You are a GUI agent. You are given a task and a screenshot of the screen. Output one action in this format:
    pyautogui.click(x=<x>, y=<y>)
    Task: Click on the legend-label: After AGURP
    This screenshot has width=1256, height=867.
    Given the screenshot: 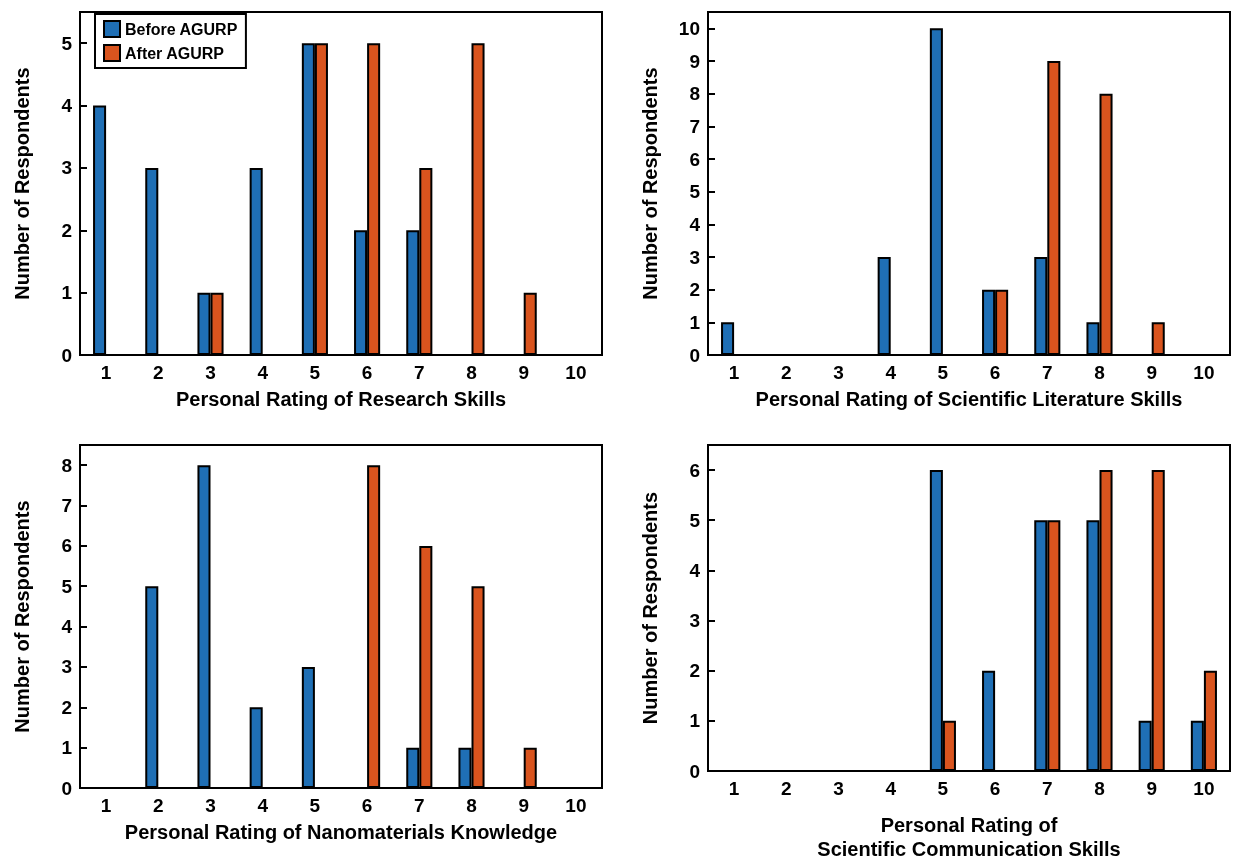 What is the action you would take?
    pyautogui.click(x=175, y=53)
    